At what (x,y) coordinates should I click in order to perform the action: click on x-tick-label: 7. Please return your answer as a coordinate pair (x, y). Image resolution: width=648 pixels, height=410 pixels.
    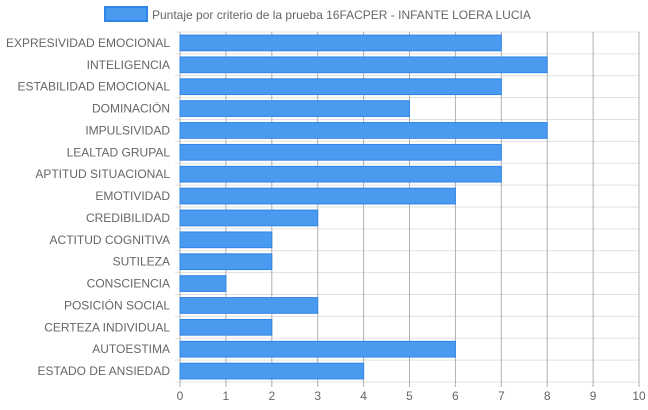
    Looking at the image, I should click on (501, 396).